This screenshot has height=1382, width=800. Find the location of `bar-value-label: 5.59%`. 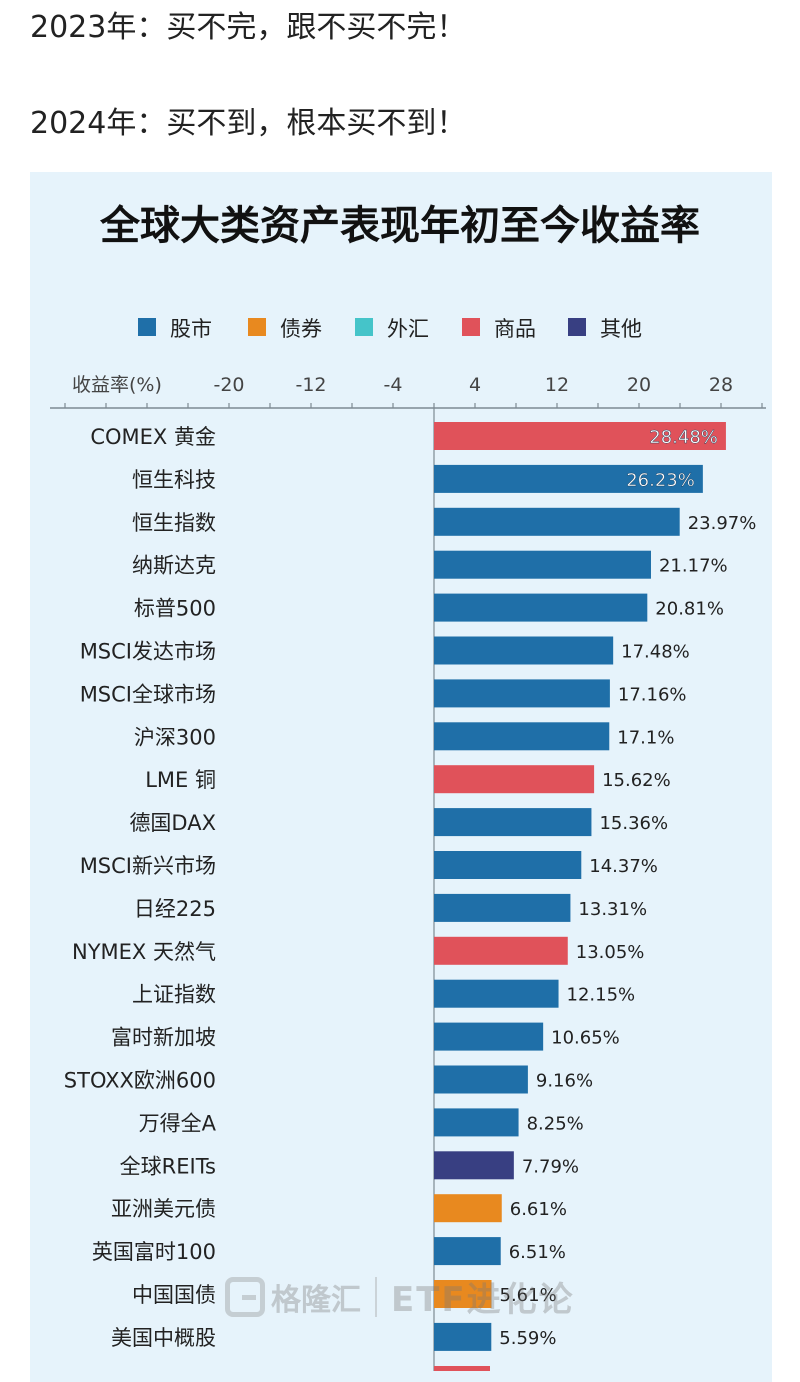

bar-value-label: 5.59% is located at coordinates (527, 1338).